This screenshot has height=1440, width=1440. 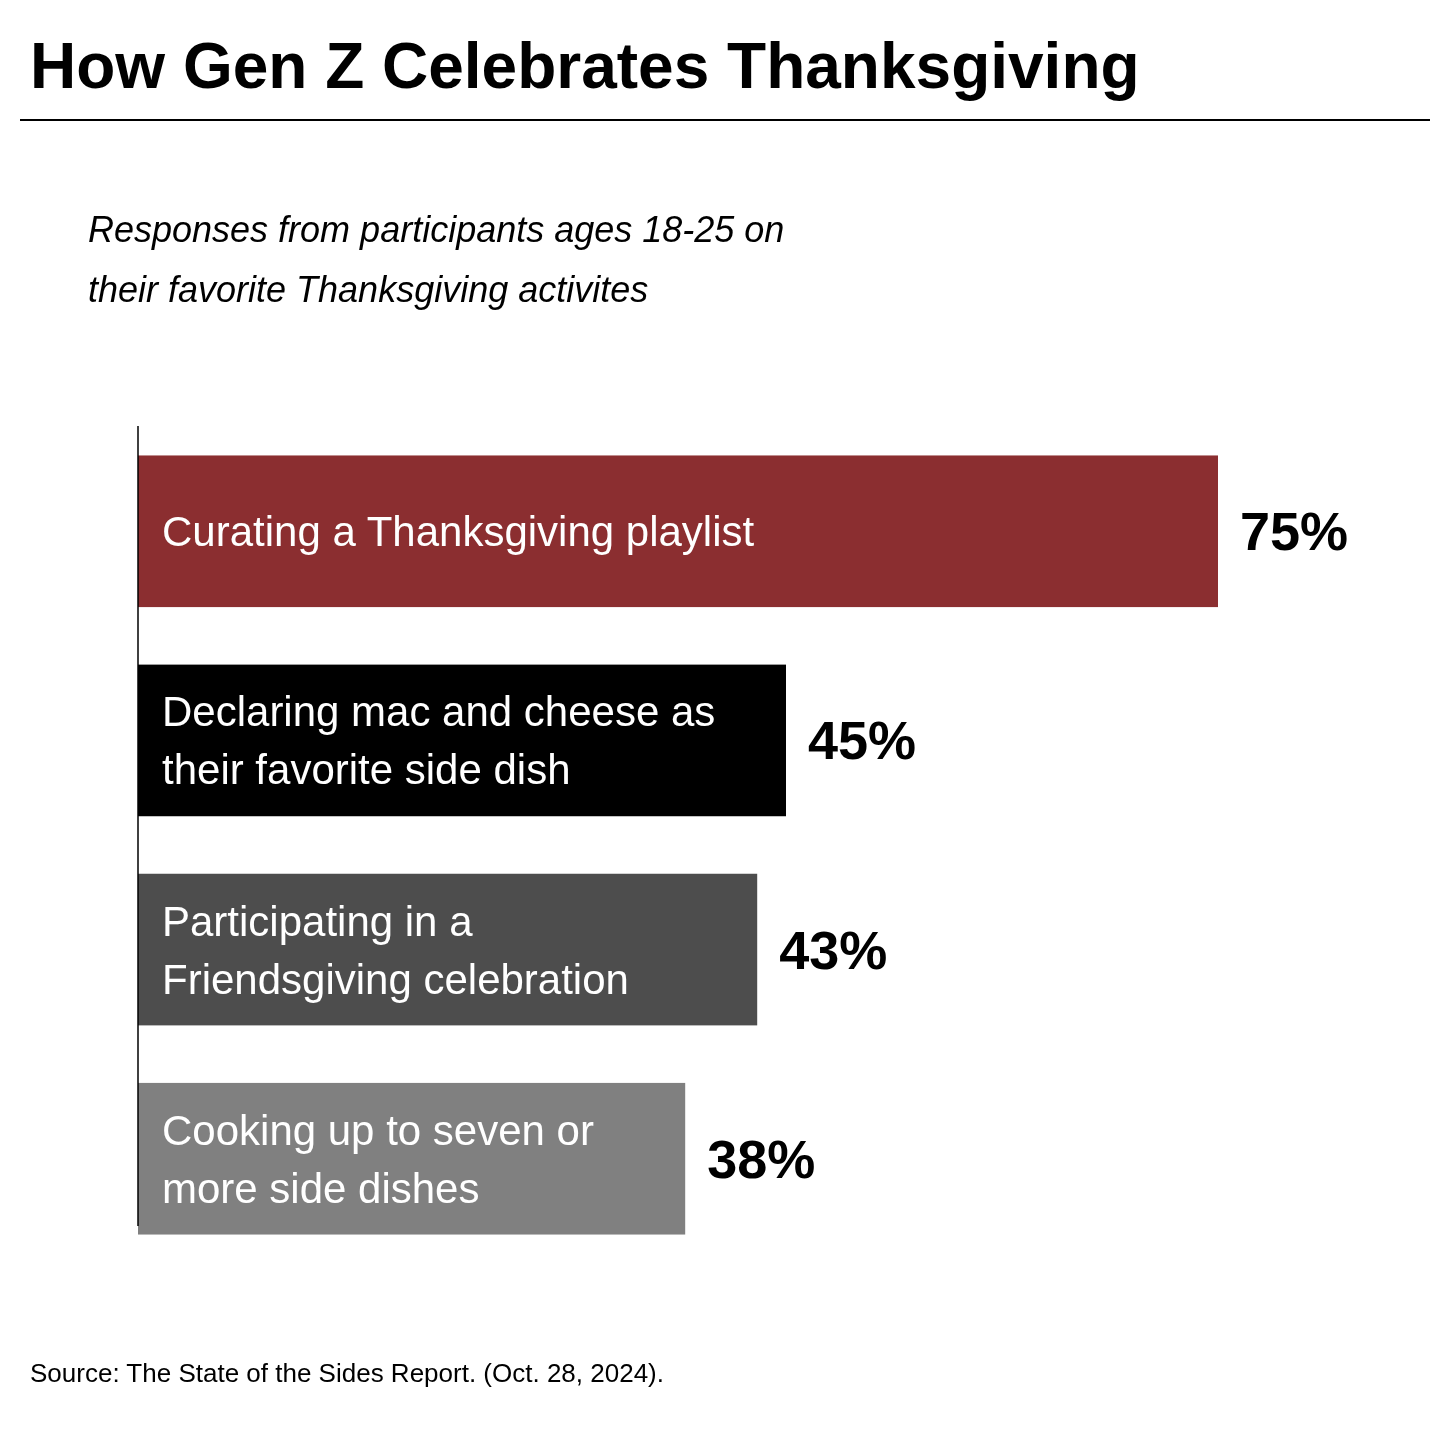 What do you see at coordinates (458, 532) in the screenshot?
I see `y-tick-label: Curating a Thanksgiving playlist` at bounding box center [458, 532].